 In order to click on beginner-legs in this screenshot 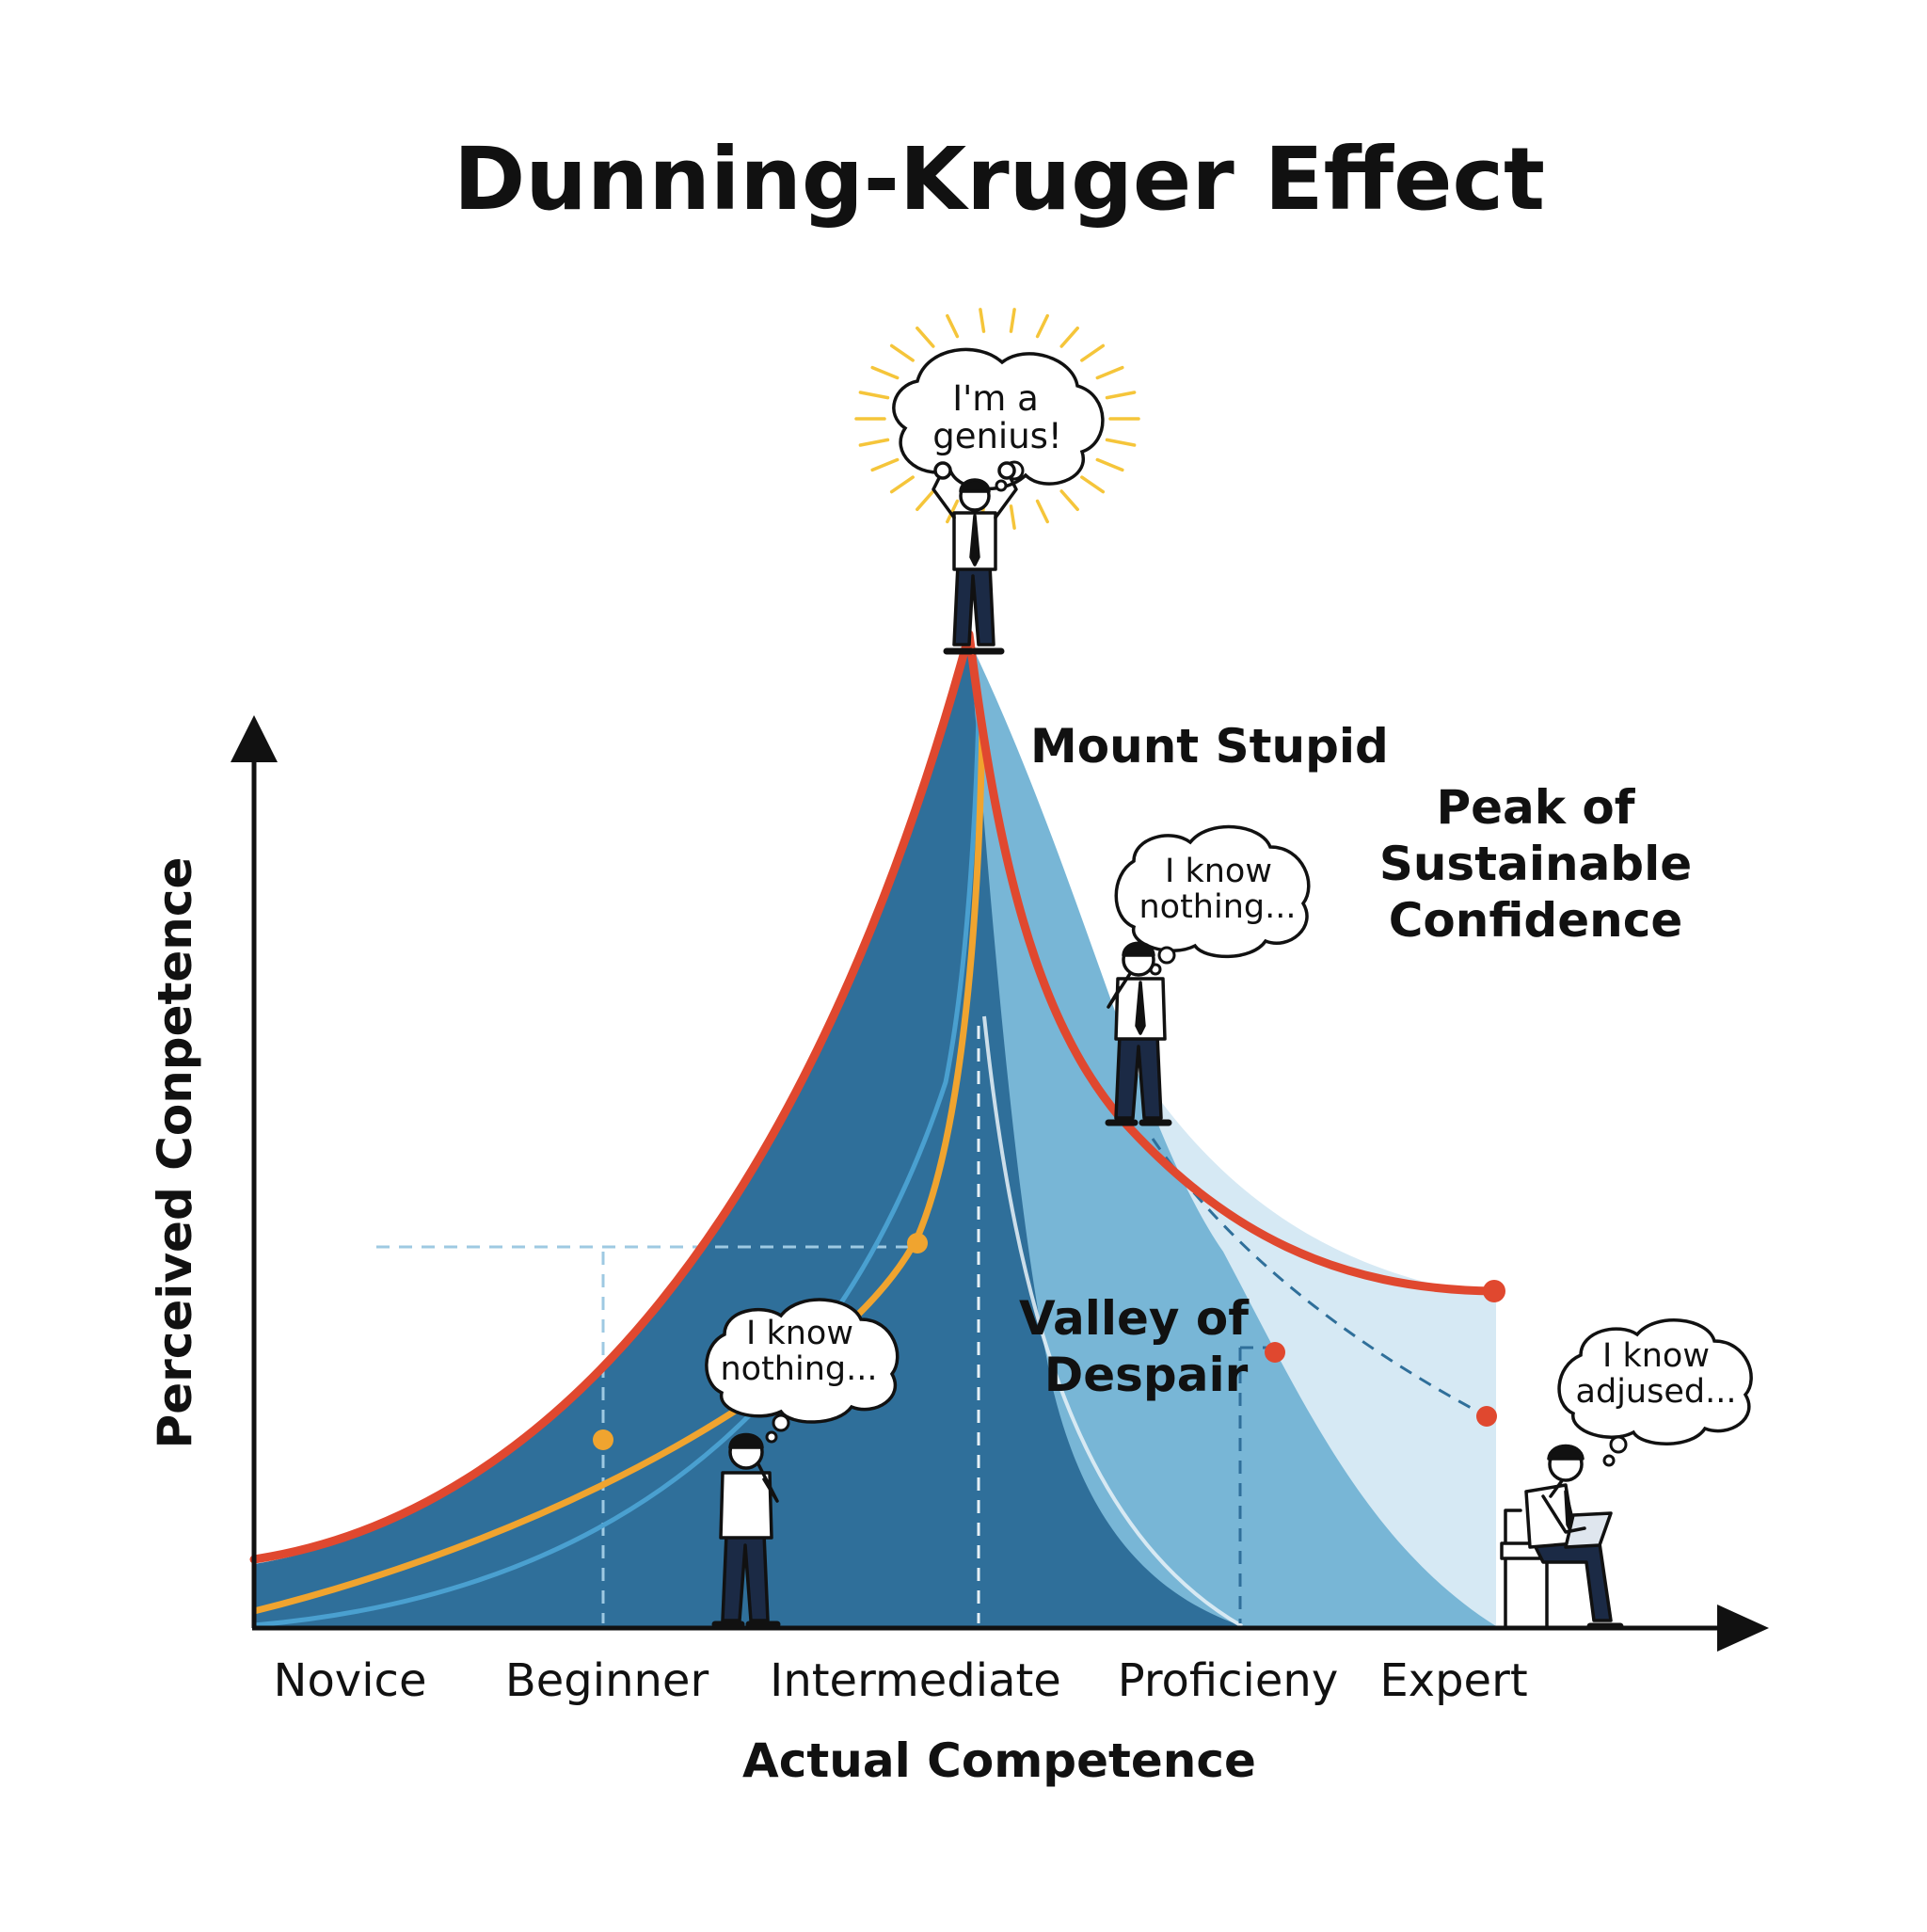, I will do `click(745, 1577)`.